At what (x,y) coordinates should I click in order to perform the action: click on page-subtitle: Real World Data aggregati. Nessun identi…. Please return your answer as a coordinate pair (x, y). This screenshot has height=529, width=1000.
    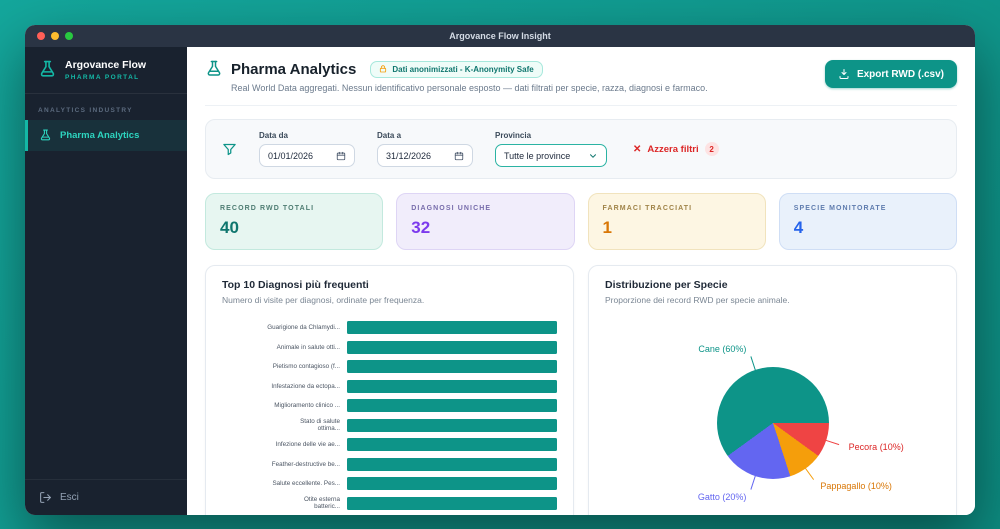
    Looking at the image, I should click on (469, 88).